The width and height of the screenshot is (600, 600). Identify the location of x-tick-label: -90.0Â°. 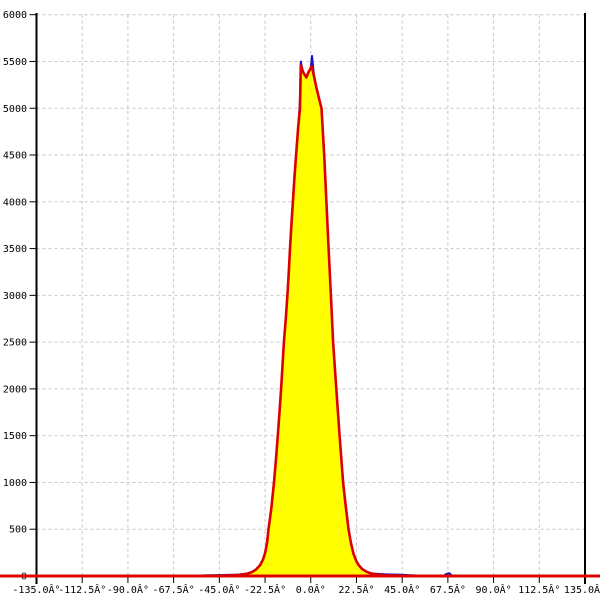
(128, 589).